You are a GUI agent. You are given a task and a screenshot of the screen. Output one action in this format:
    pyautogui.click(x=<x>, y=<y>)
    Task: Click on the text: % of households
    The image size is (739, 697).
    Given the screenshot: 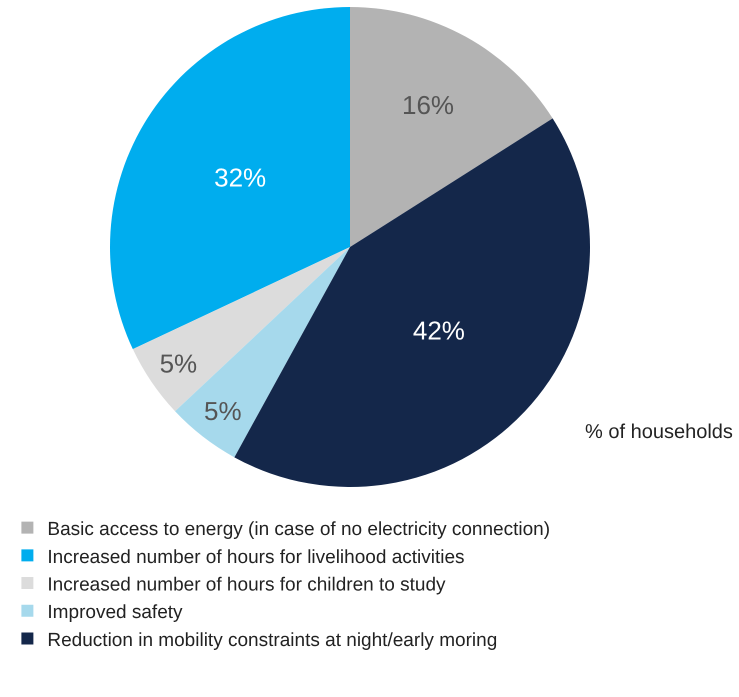 What is the action you would take?
    pyautogui.click(x=659, y=432)
    